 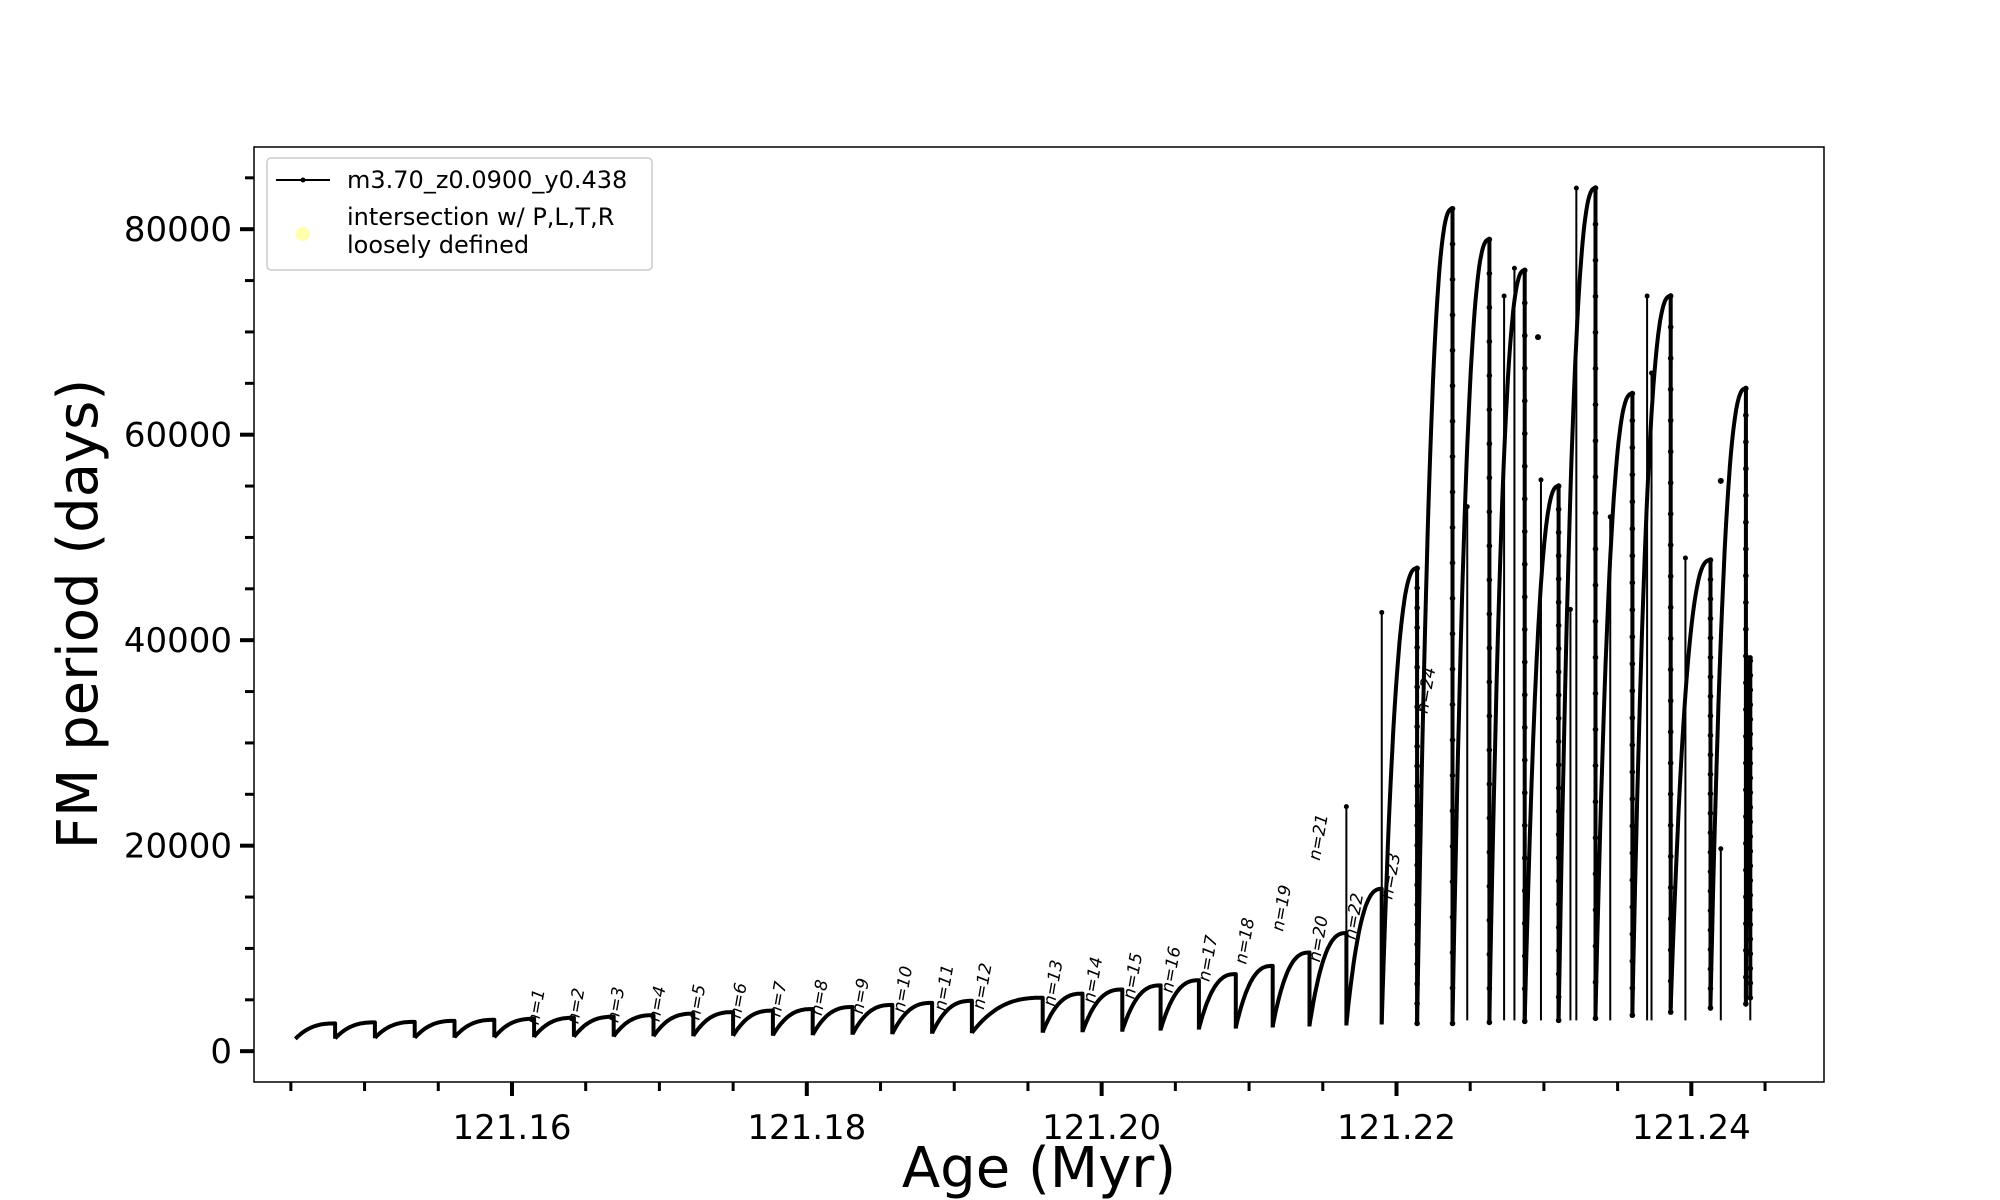 What do you see at coordinates (1691, 1128) in the screenshot?
I see `x-tick-label: 121.24` at bounding box center [1691, 1128].